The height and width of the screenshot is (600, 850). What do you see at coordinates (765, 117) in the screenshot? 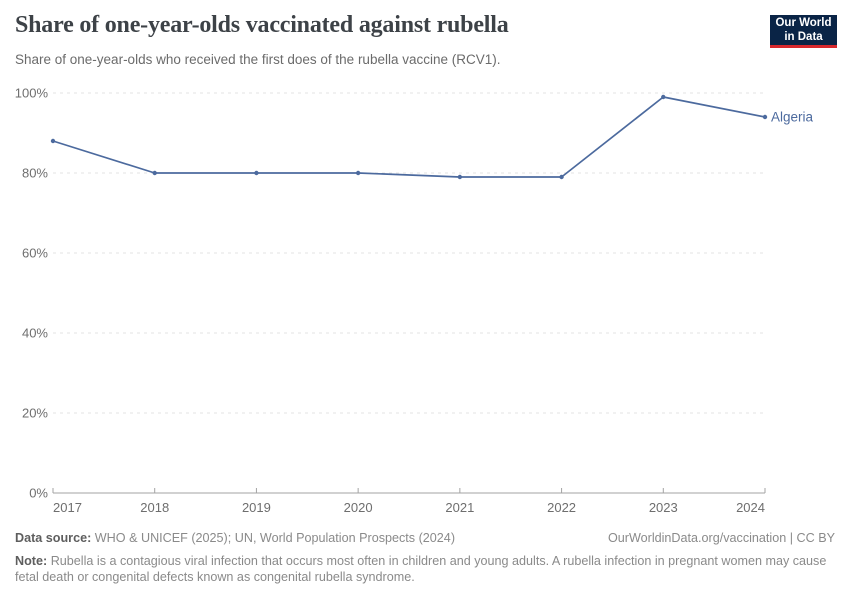
I see `data-point-2024-algeria` at bounding box center [765, 117].